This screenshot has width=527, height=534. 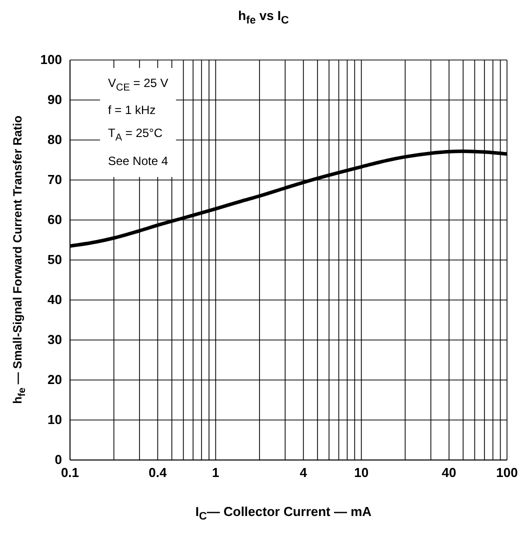 I want to click on annotation: See Note 4, so click(x=138, y=161).